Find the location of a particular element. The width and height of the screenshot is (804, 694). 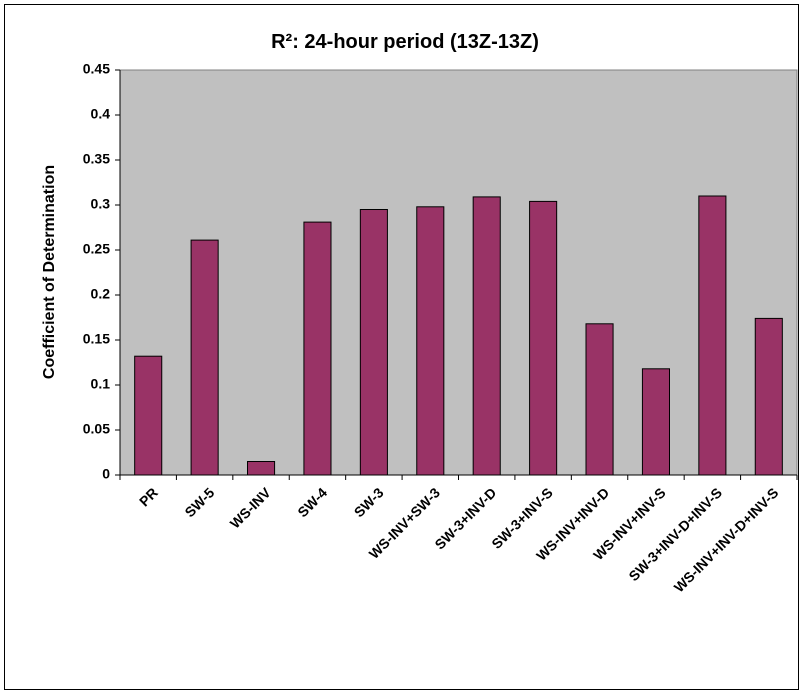

y-tick-label: 0.15 is located at coordinates (96, 339).